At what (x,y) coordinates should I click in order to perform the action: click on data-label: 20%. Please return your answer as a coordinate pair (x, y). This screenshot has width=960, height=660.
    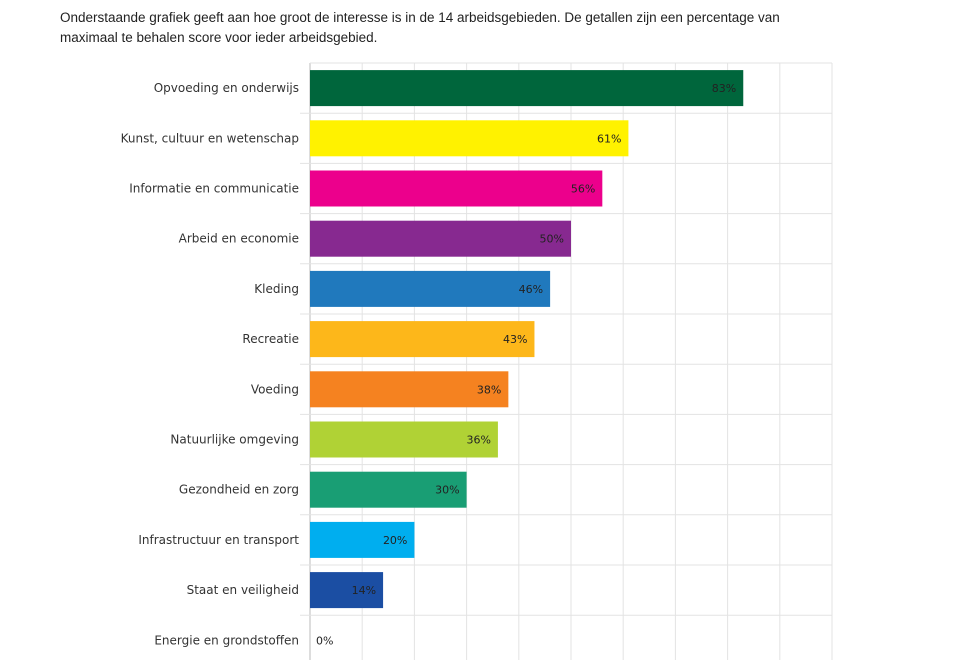
    Looking at the image, I should click on (395, 540).